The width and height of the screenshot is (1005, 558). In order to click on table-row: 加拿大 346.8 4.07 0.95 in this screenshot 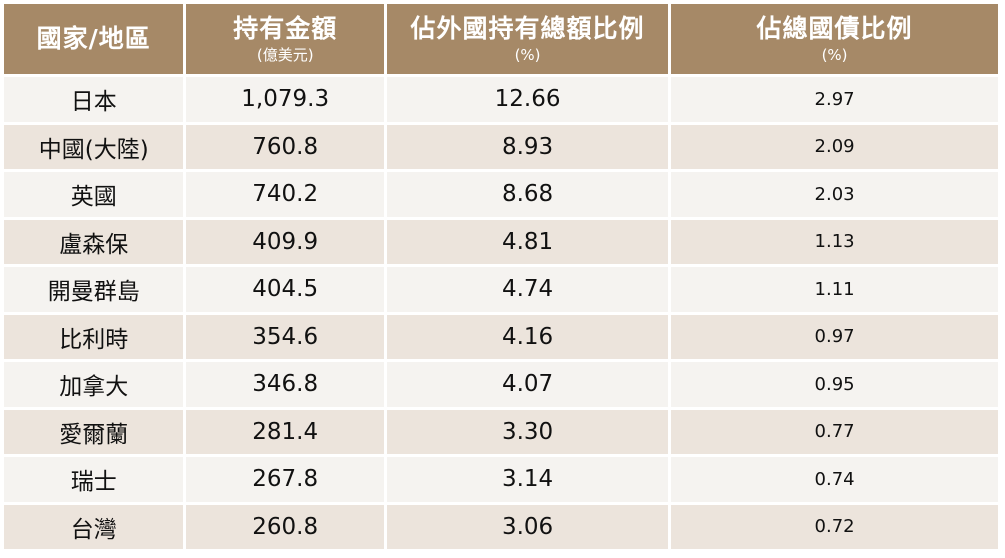, I will do `click(501, 384)`.